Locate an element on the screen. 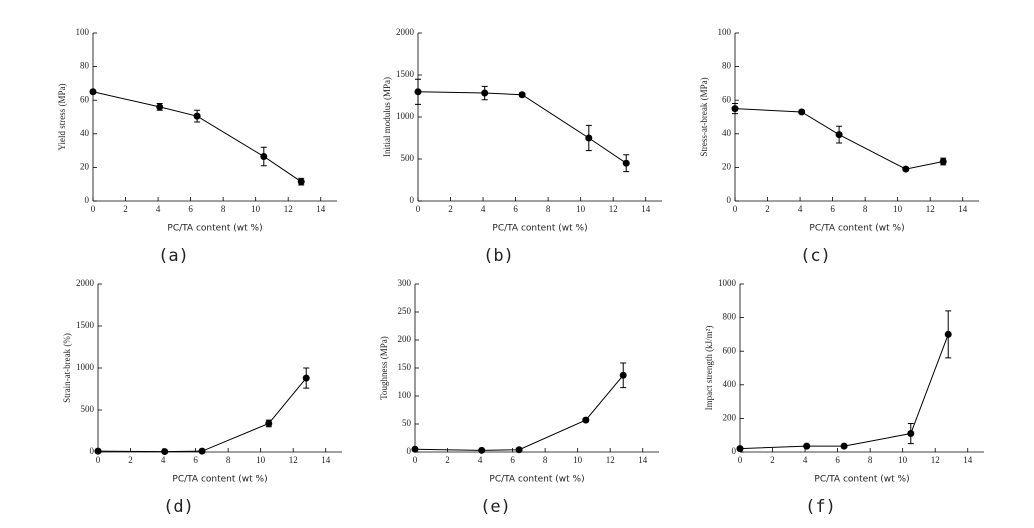 Image resolution: width=1034 pixels, height=528 pixels. y-axis-label: Stress-at-break (MPa) is located at coordinates (704, 116).